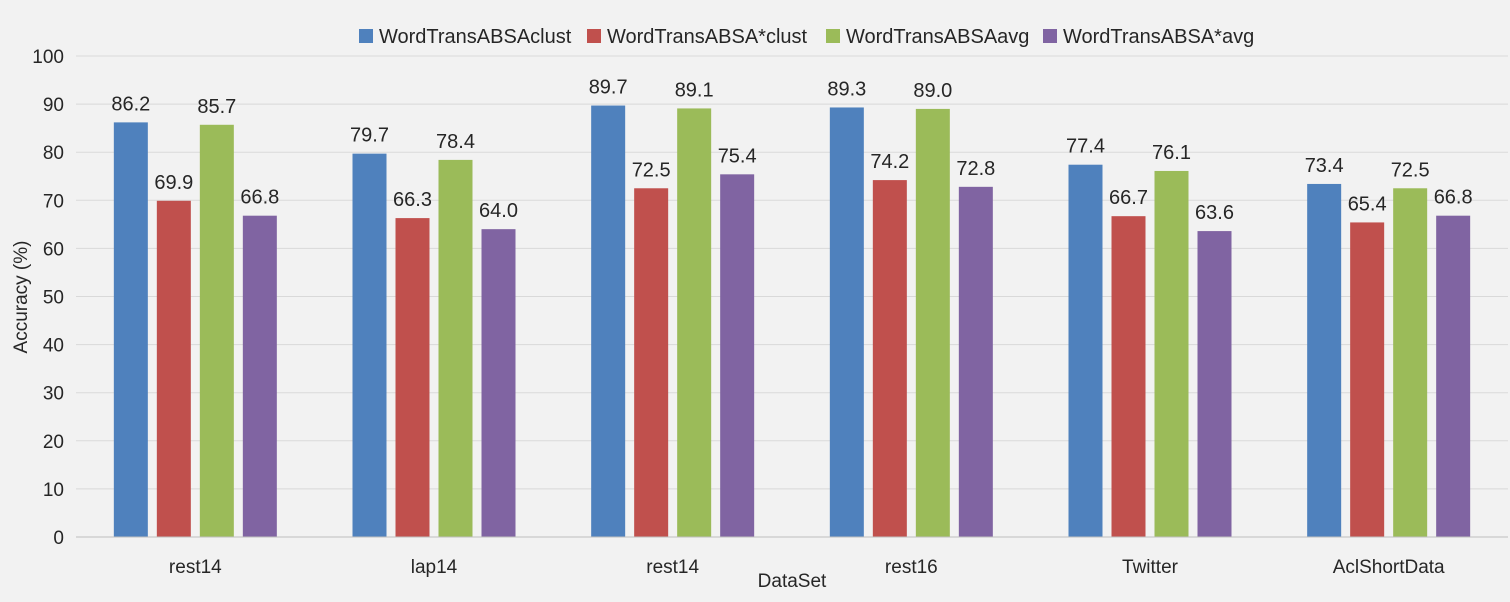 The image size is (1510, 602). What do you see at coordinates (608, 88) in the screenshot?
I see `data-label: 89.7` at bounding box center [608, 88].